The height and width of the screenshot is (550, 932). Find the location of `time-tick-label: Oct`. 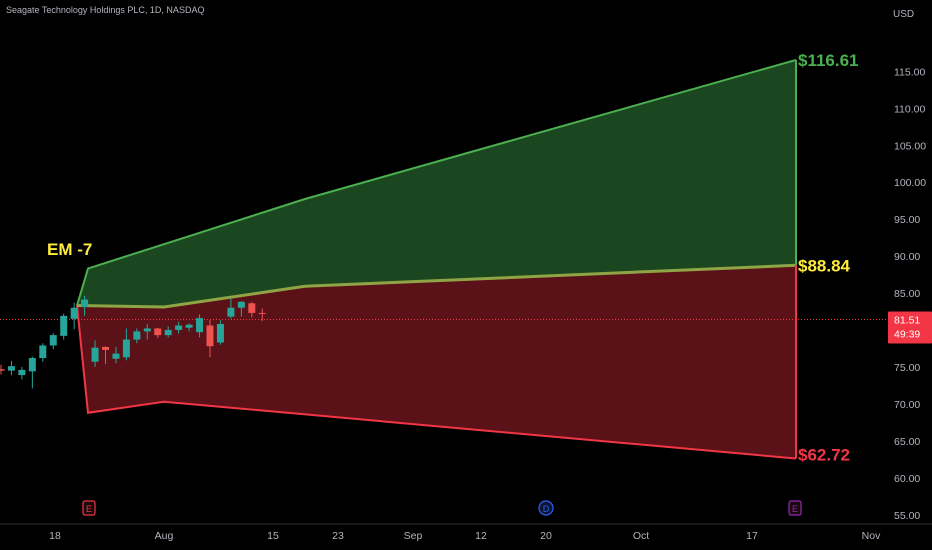

time-tick-label: Oct is located at coordinates (641, 536).